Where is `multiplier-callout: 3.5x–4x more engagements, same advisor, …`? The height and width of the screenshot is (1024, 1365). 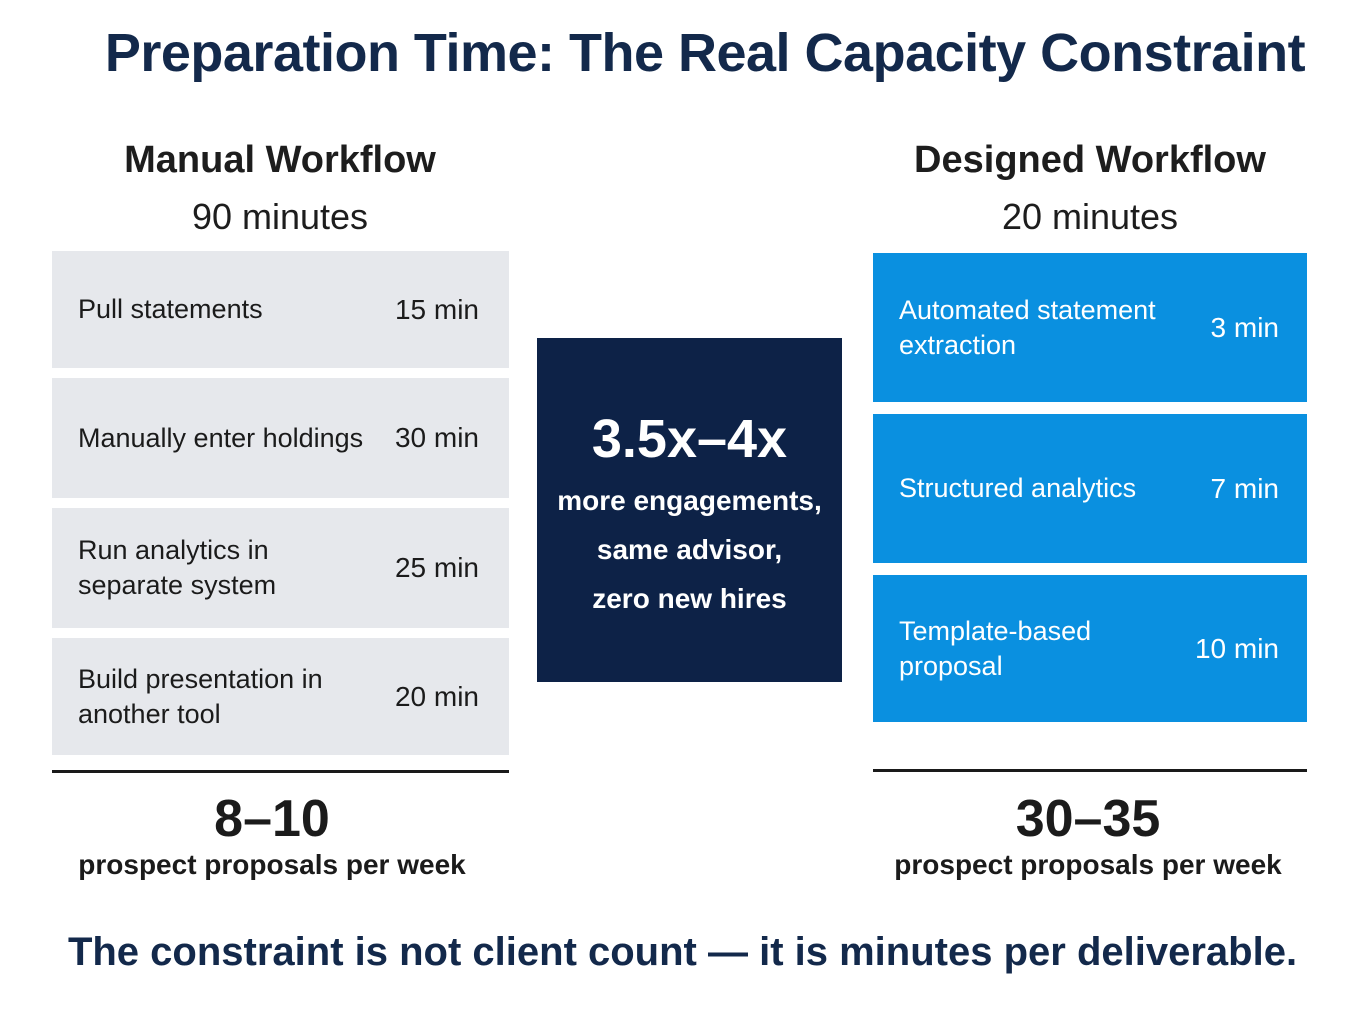 multiplier-callout: 3.5x–4x more engagements, same advisor, … is located at coordinates (689, 510).